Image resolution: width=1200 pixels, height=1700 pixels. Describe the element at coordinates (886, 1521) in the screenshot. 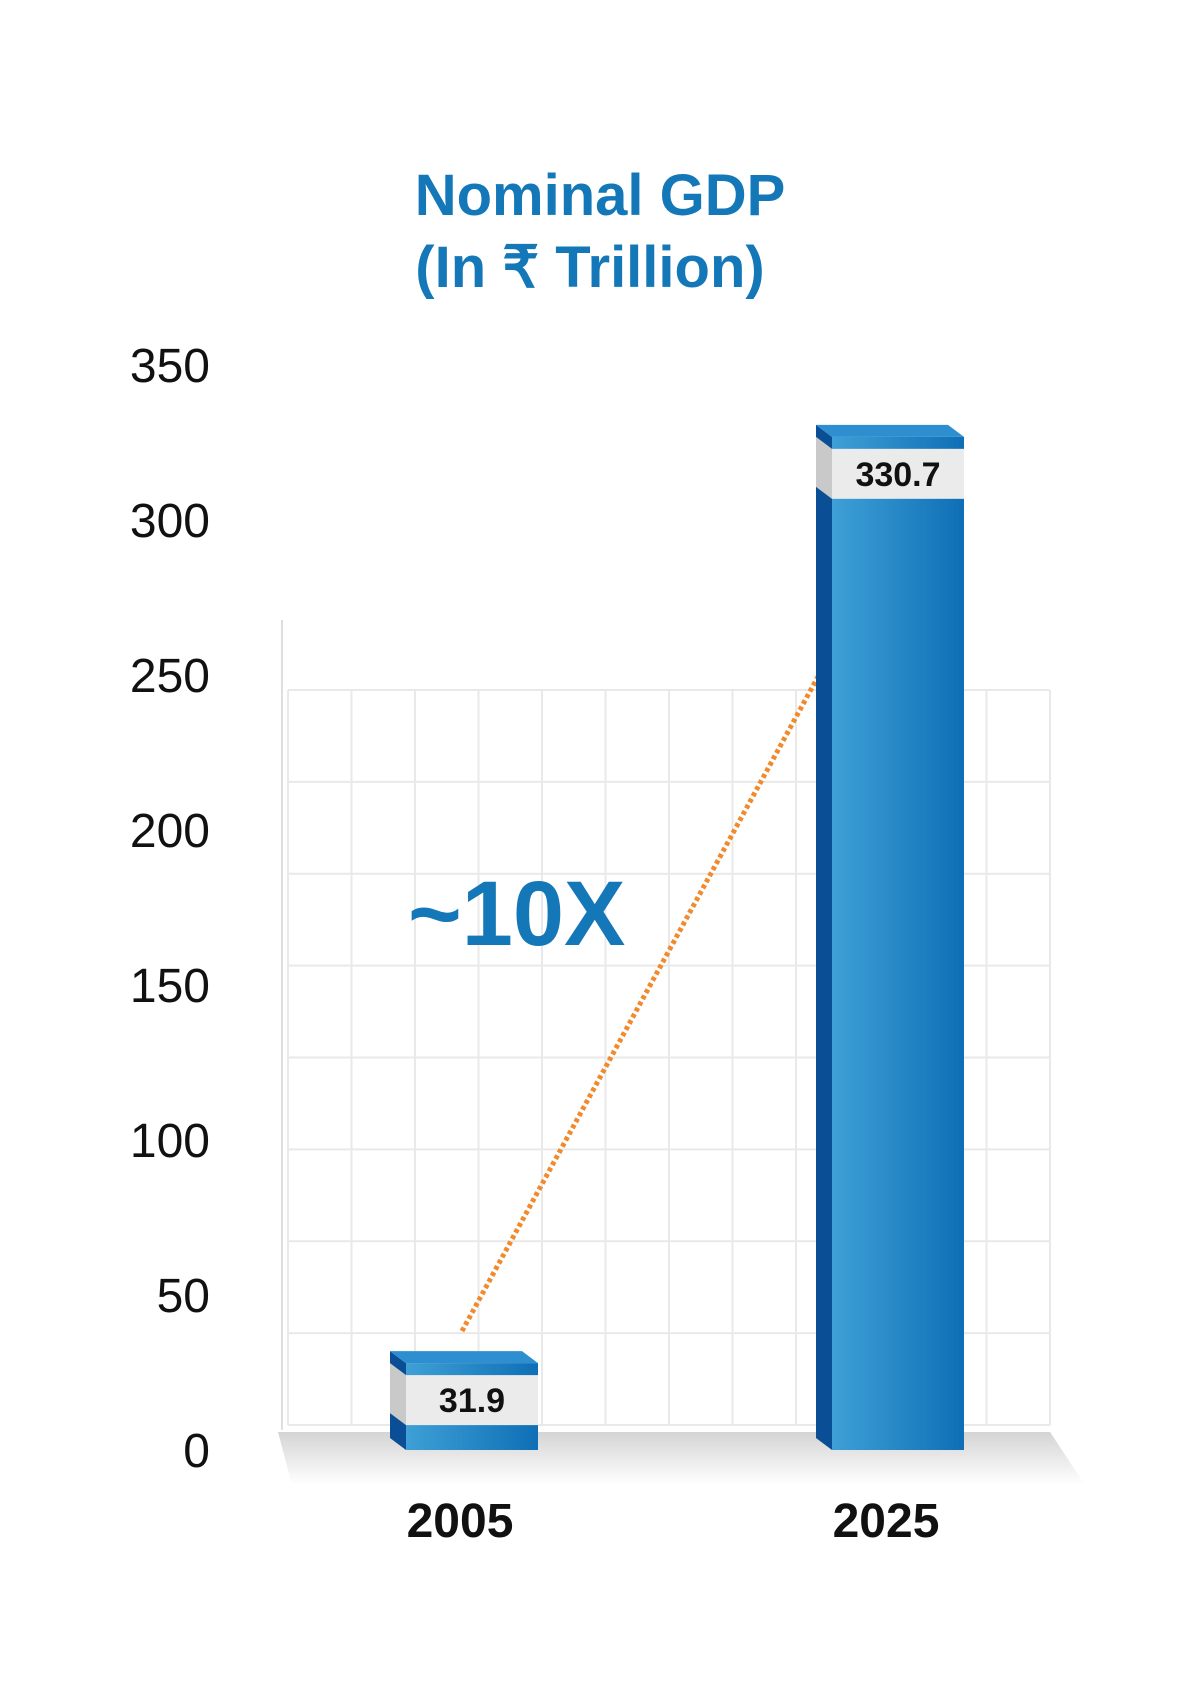

I see `x-tick-label: 2025` at that location.